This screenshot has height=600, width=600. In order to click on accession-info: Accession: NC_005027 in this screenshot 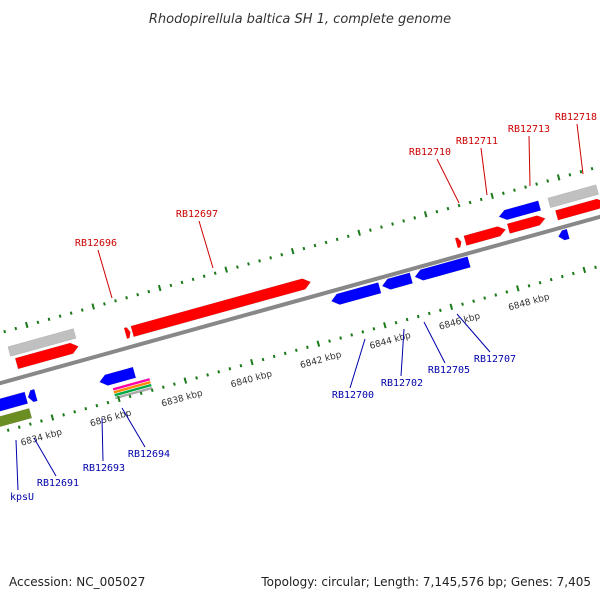, I will do `click(77, 582)`.